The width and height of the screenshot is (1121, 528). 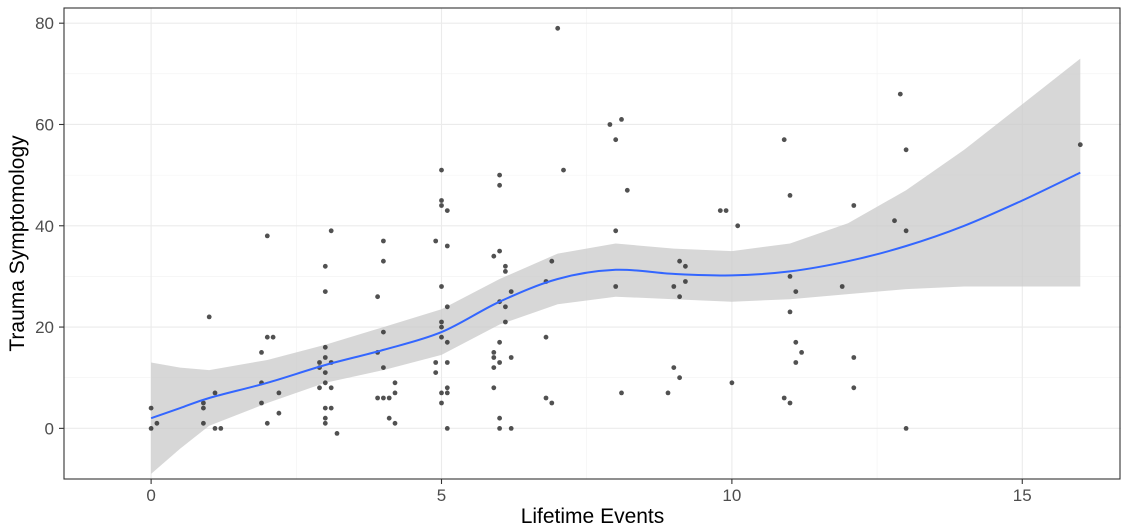 What do you see at coordinates (17, 243) in the screenshot?
I see `y-axis-title: Trauma Symptomology` at bounding box center [17, 243].